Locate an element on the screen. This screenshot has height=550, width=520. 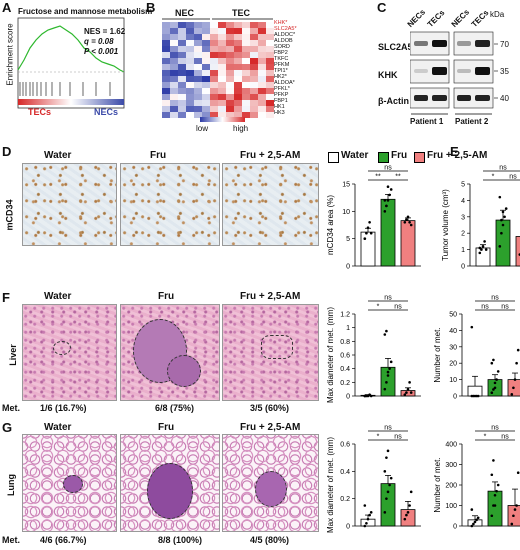
y-tick-label: 10 is located at coordinates (346, 212).